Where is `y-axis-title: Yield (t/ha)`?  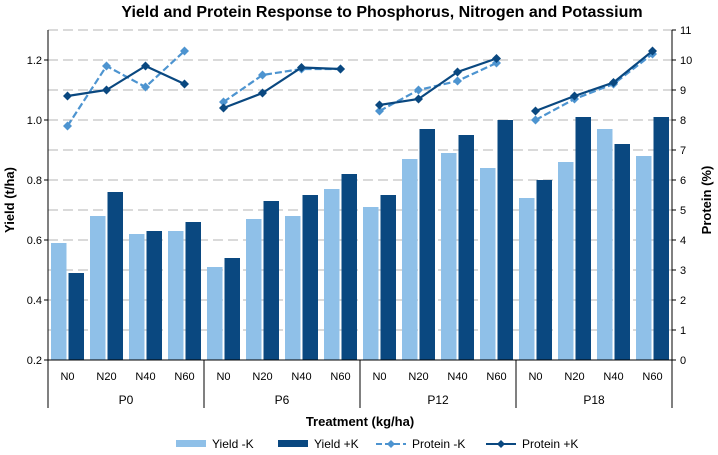
y-axis-title: Yield (t/ha) is located at coordinates (9, 200).